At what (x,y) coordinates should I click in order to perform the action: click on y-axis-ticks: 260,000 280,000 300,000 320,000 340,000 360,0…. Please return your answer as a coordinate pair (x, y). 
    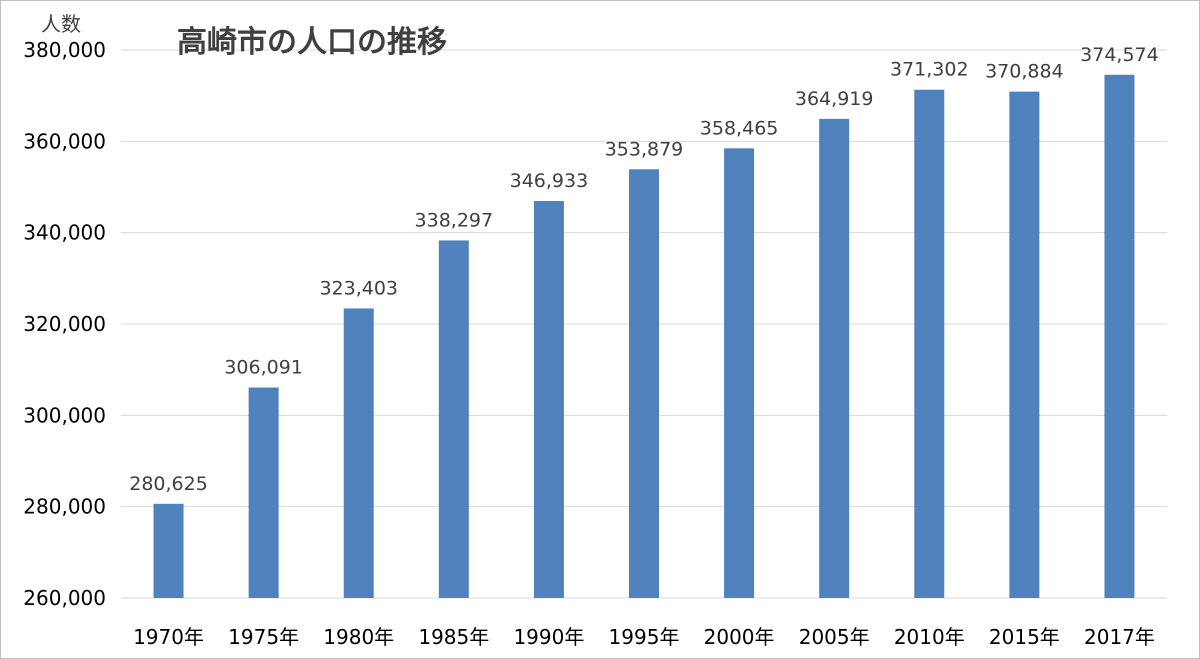
    Looking at the image, I should click on (64, 324).